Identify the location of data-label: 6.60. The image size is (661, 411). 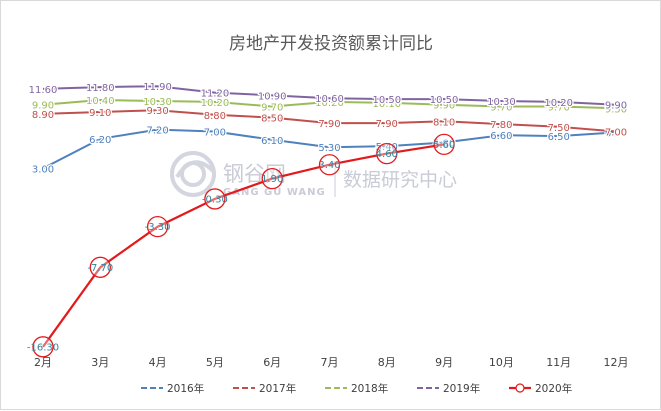
(501, 136).